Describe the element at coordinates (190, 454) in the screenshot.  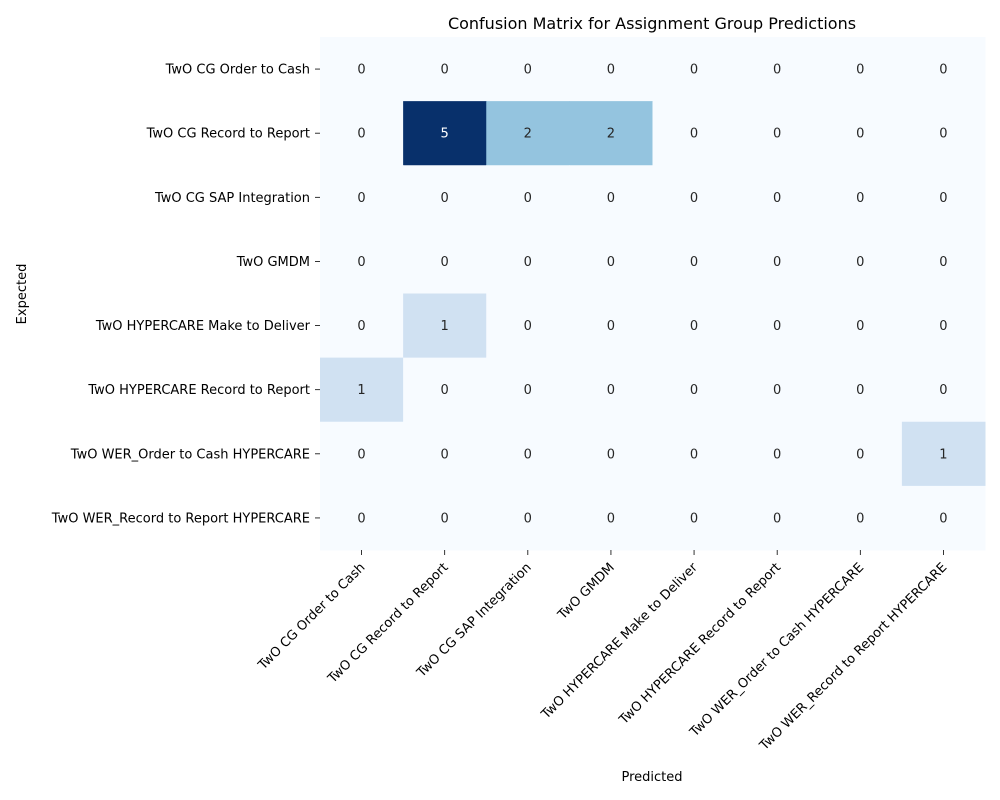
I see `y-tick-label: TwO WER_Order to Cash HYPERCARE` at that location.